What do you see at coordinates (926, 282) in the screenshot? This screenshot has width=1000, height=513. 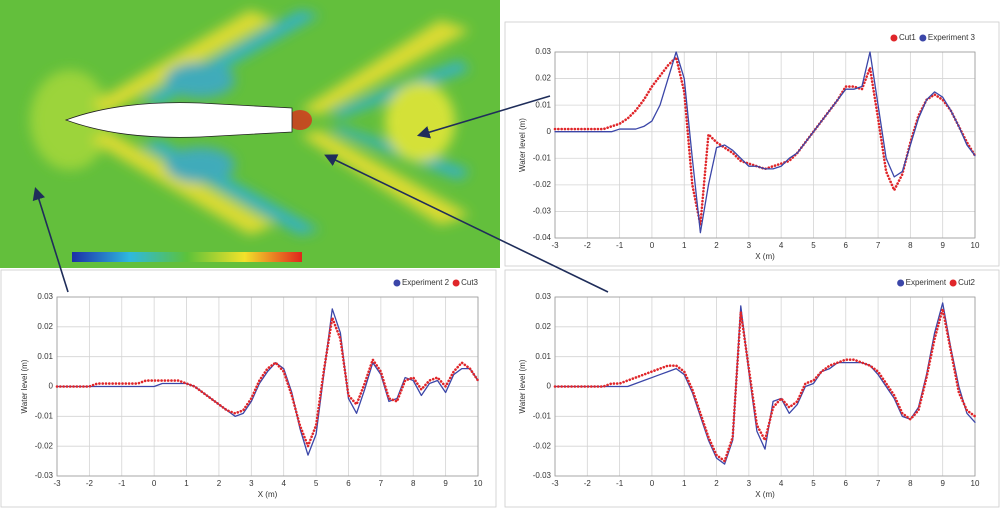 I see `legend-label: Experiment` at bounding box center [926, 282].